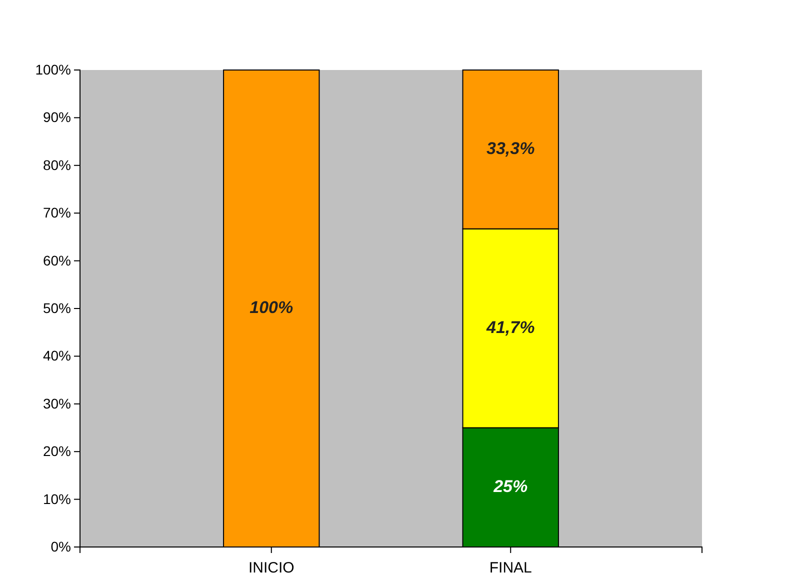 The height and width of the screenshot is (584, 792). What do you see at coordinates (56, 164) in the screenshot?
I see `y-tick-label: 80%` at bounding box center [56, 164].